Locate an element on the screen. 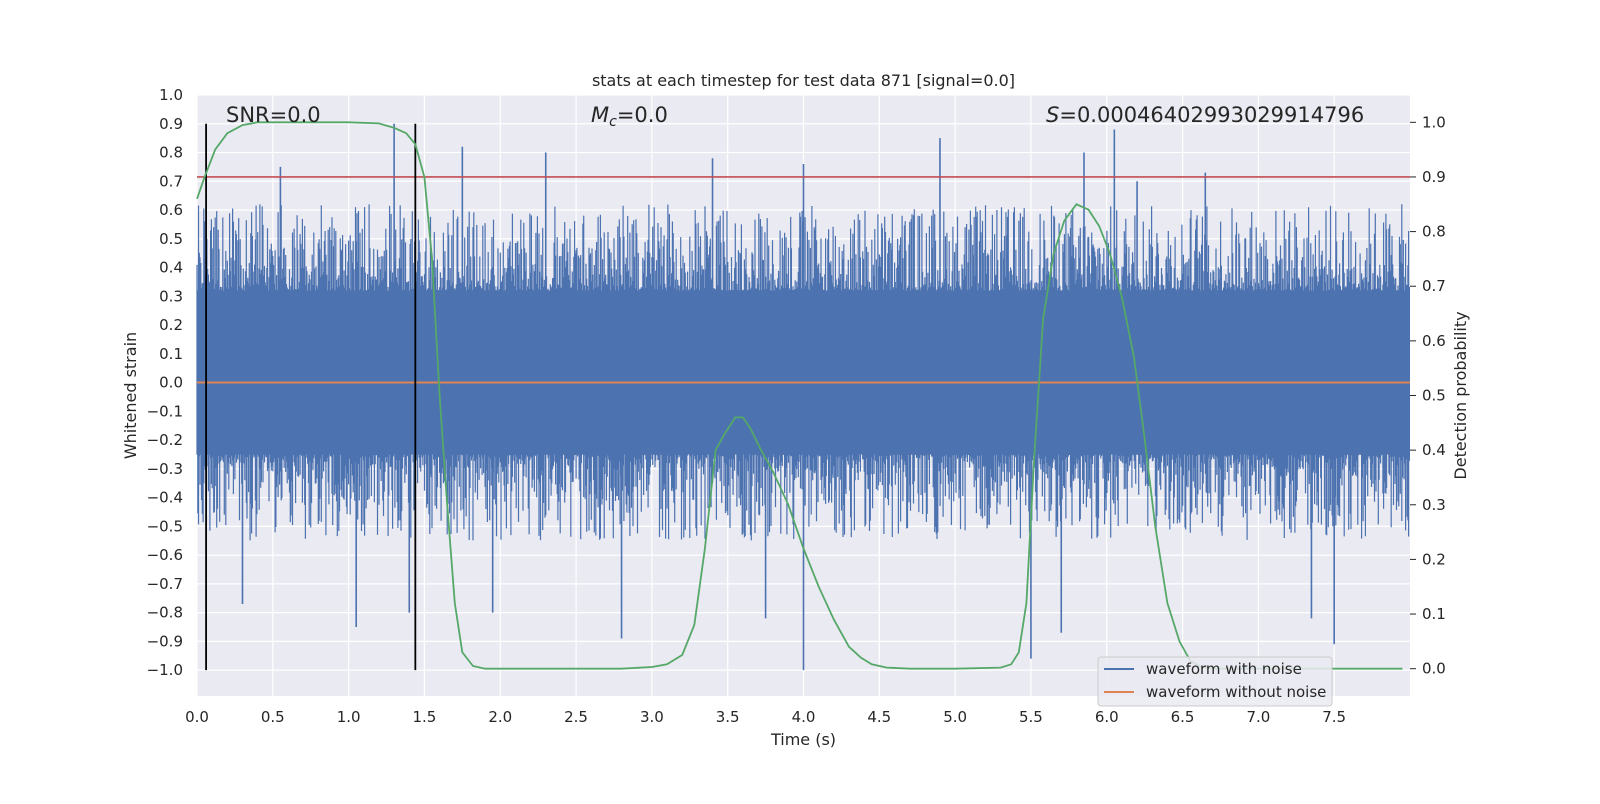 This screenshot has width=1600, height=804. mc-value: =0.0 is located at coordinates (642, 115).